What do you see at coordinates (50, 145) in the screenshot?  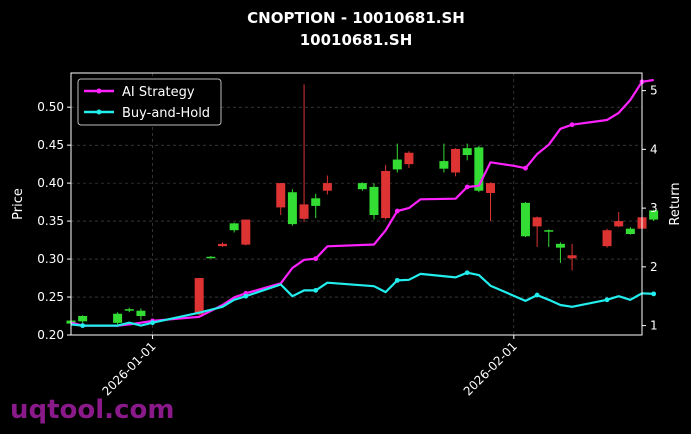 I see `left-tick-label: 0.45` at bounding box center [50, 145].